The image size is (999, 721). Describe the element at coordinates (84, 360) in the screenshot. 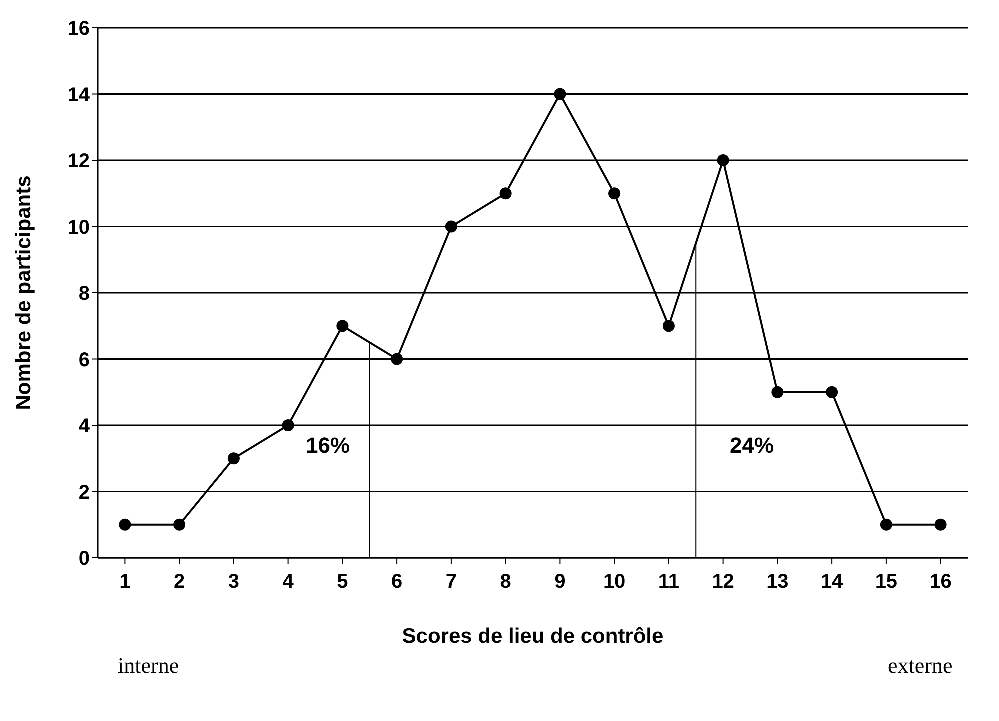

I see `y-tick-label: 6` at that location.